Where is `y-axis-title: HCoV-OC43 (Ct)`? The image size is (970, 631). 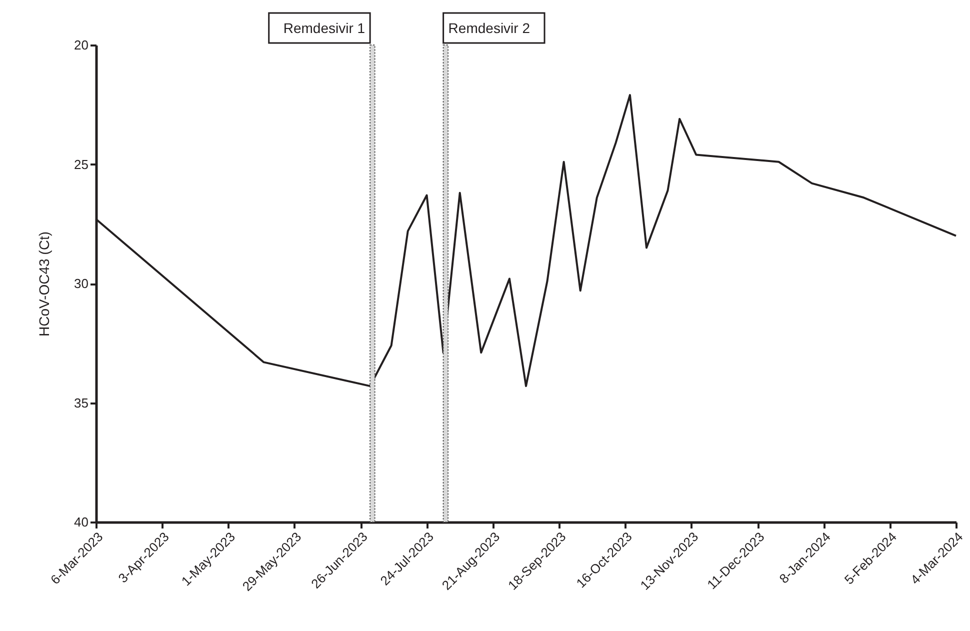
y-axis-title: HCoV-OC43 (Ct) is located at coordinates (44, 284).